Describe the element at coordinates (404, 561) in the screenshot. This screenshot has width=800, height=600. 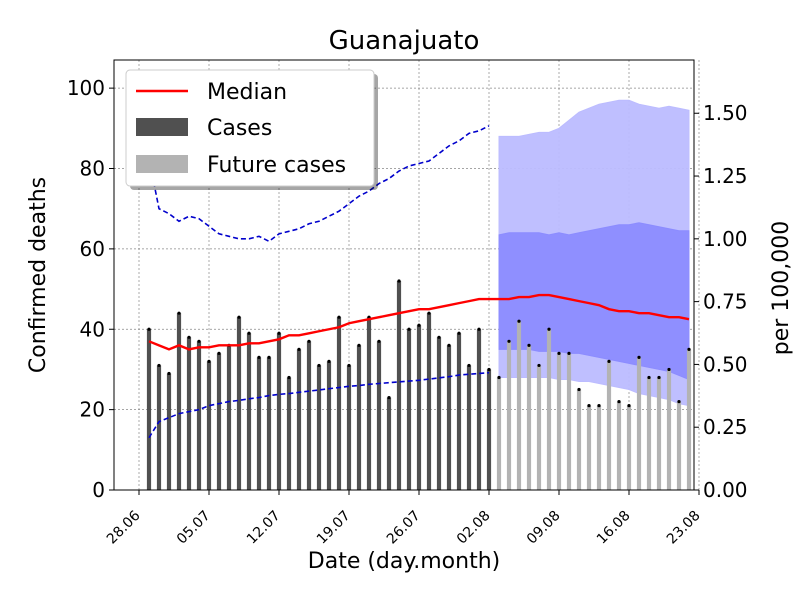
I see `x-axis-label: Date (day.month)` at that location.